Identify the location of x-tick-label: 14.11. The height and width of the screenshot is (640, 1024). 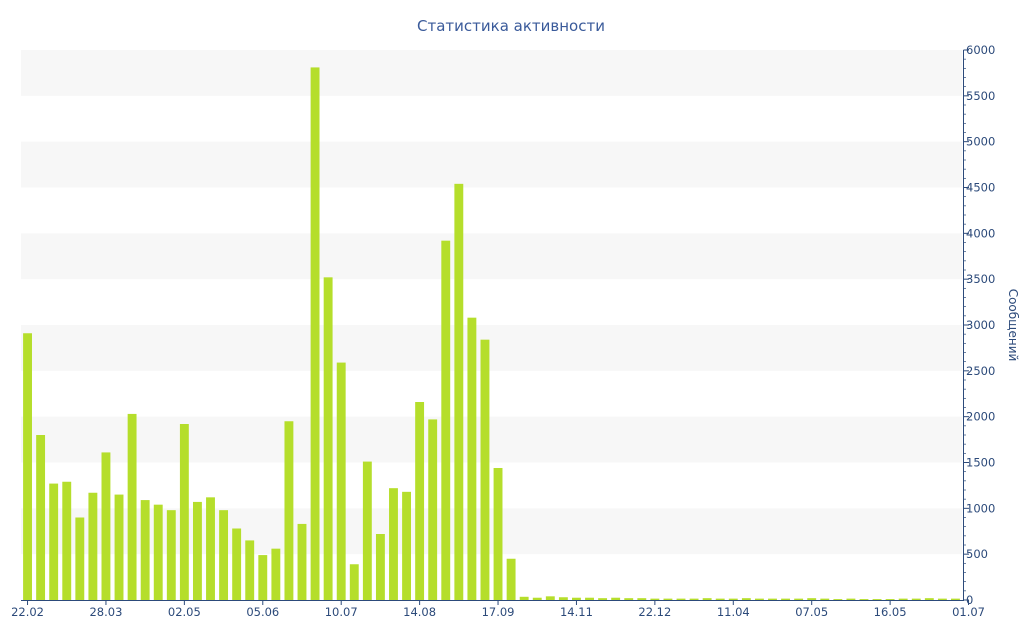
(576, 612).